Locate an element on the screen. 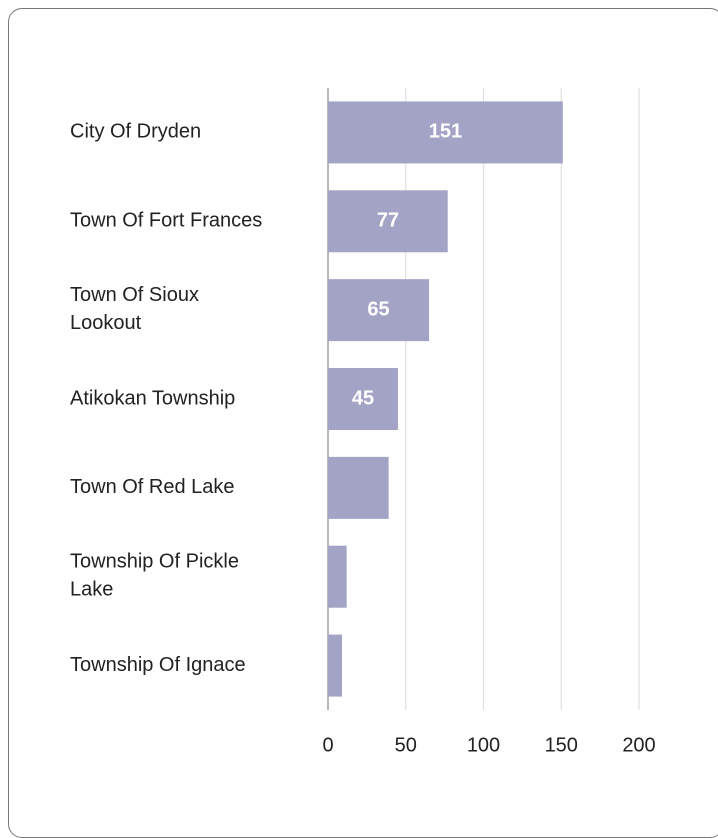  y-tick-label: Township Of Pickle Lake is located at coordinates (154, 576).